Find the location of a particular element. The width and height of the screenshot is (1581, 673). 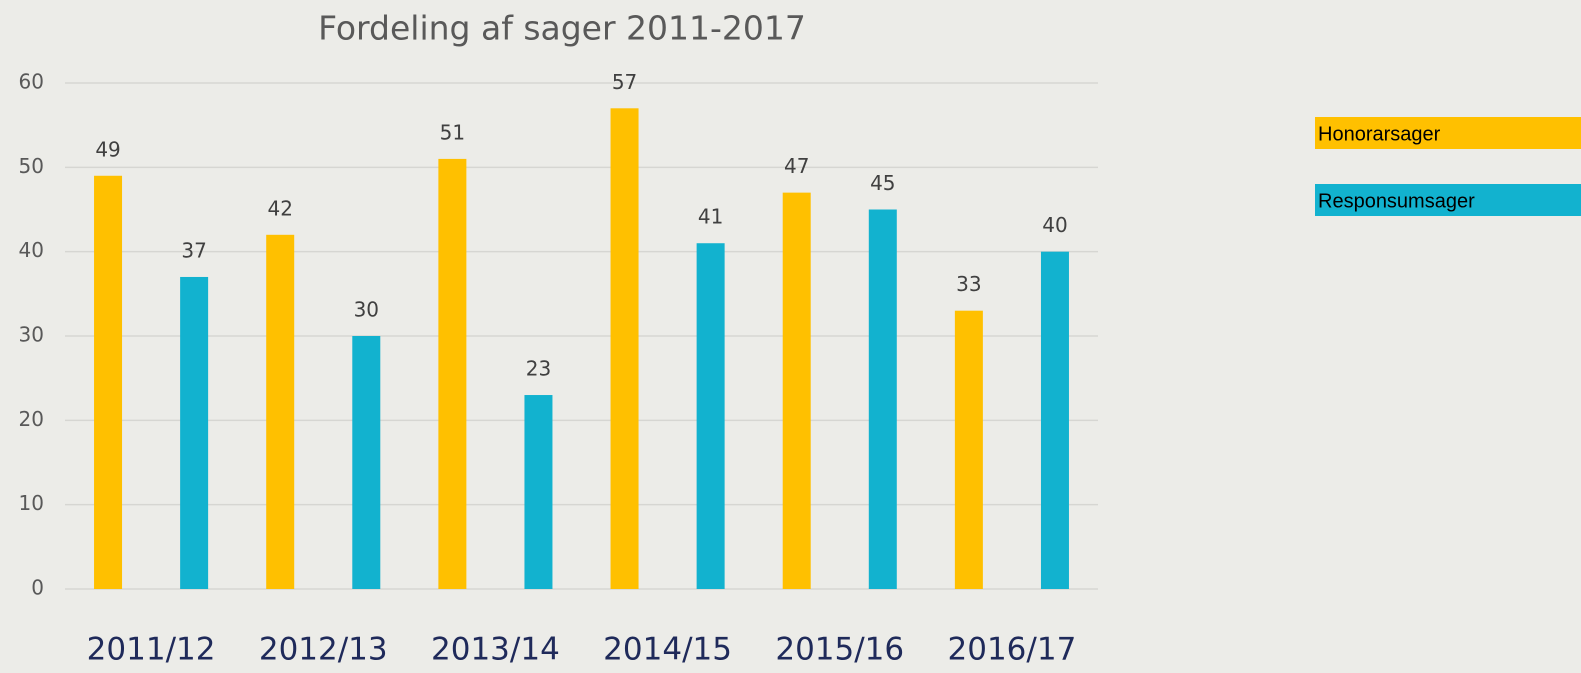

data-label: 51 is located at coordinates (452, 132).